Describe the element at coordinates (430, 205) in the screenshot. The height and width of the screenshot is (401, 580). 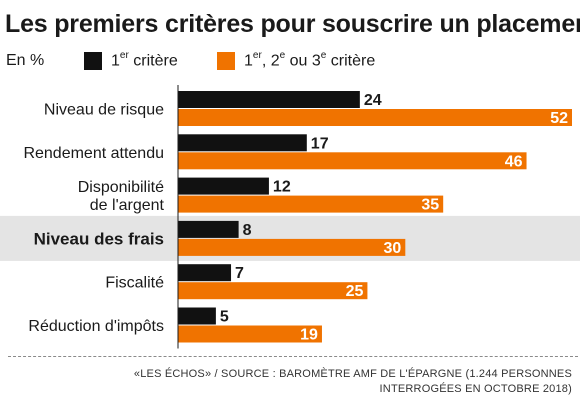
I see `value-label-top3-criteria: 35` at that location.